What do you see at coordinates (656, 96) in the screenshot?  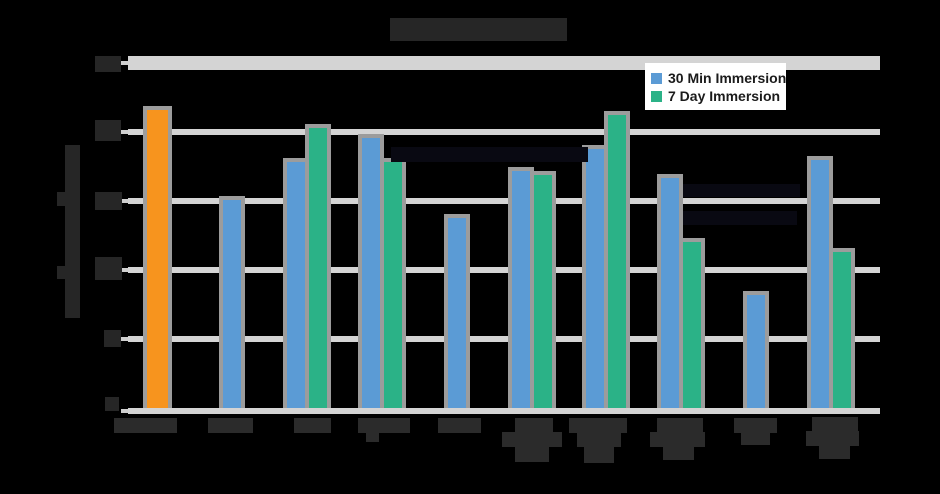 I see `legend-swatch-green` at bounding box center [656, 96].